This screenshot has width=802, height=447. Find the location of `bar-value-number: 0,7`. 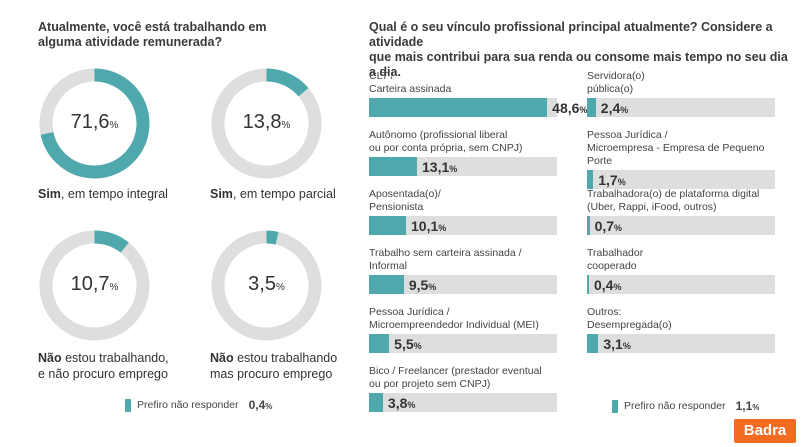

bar-value-number: 0,7 is located at coordinates (604, 226).